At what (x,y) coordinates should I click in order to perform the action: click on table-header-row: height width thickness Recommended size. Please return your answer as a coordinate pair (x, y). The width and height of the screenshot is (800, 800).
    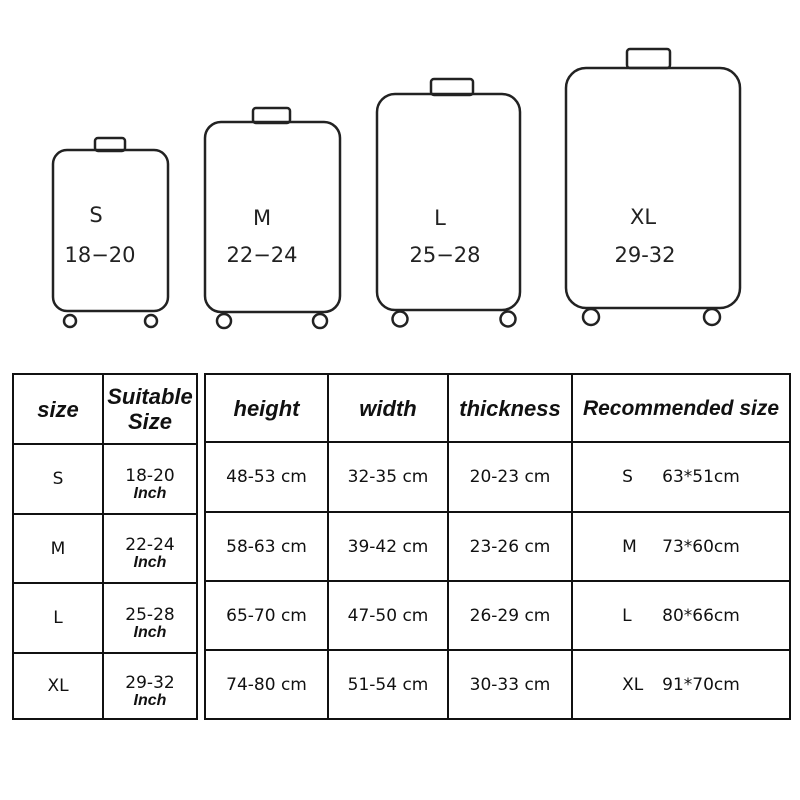
    Looking at the image, I should click on (497, 408).